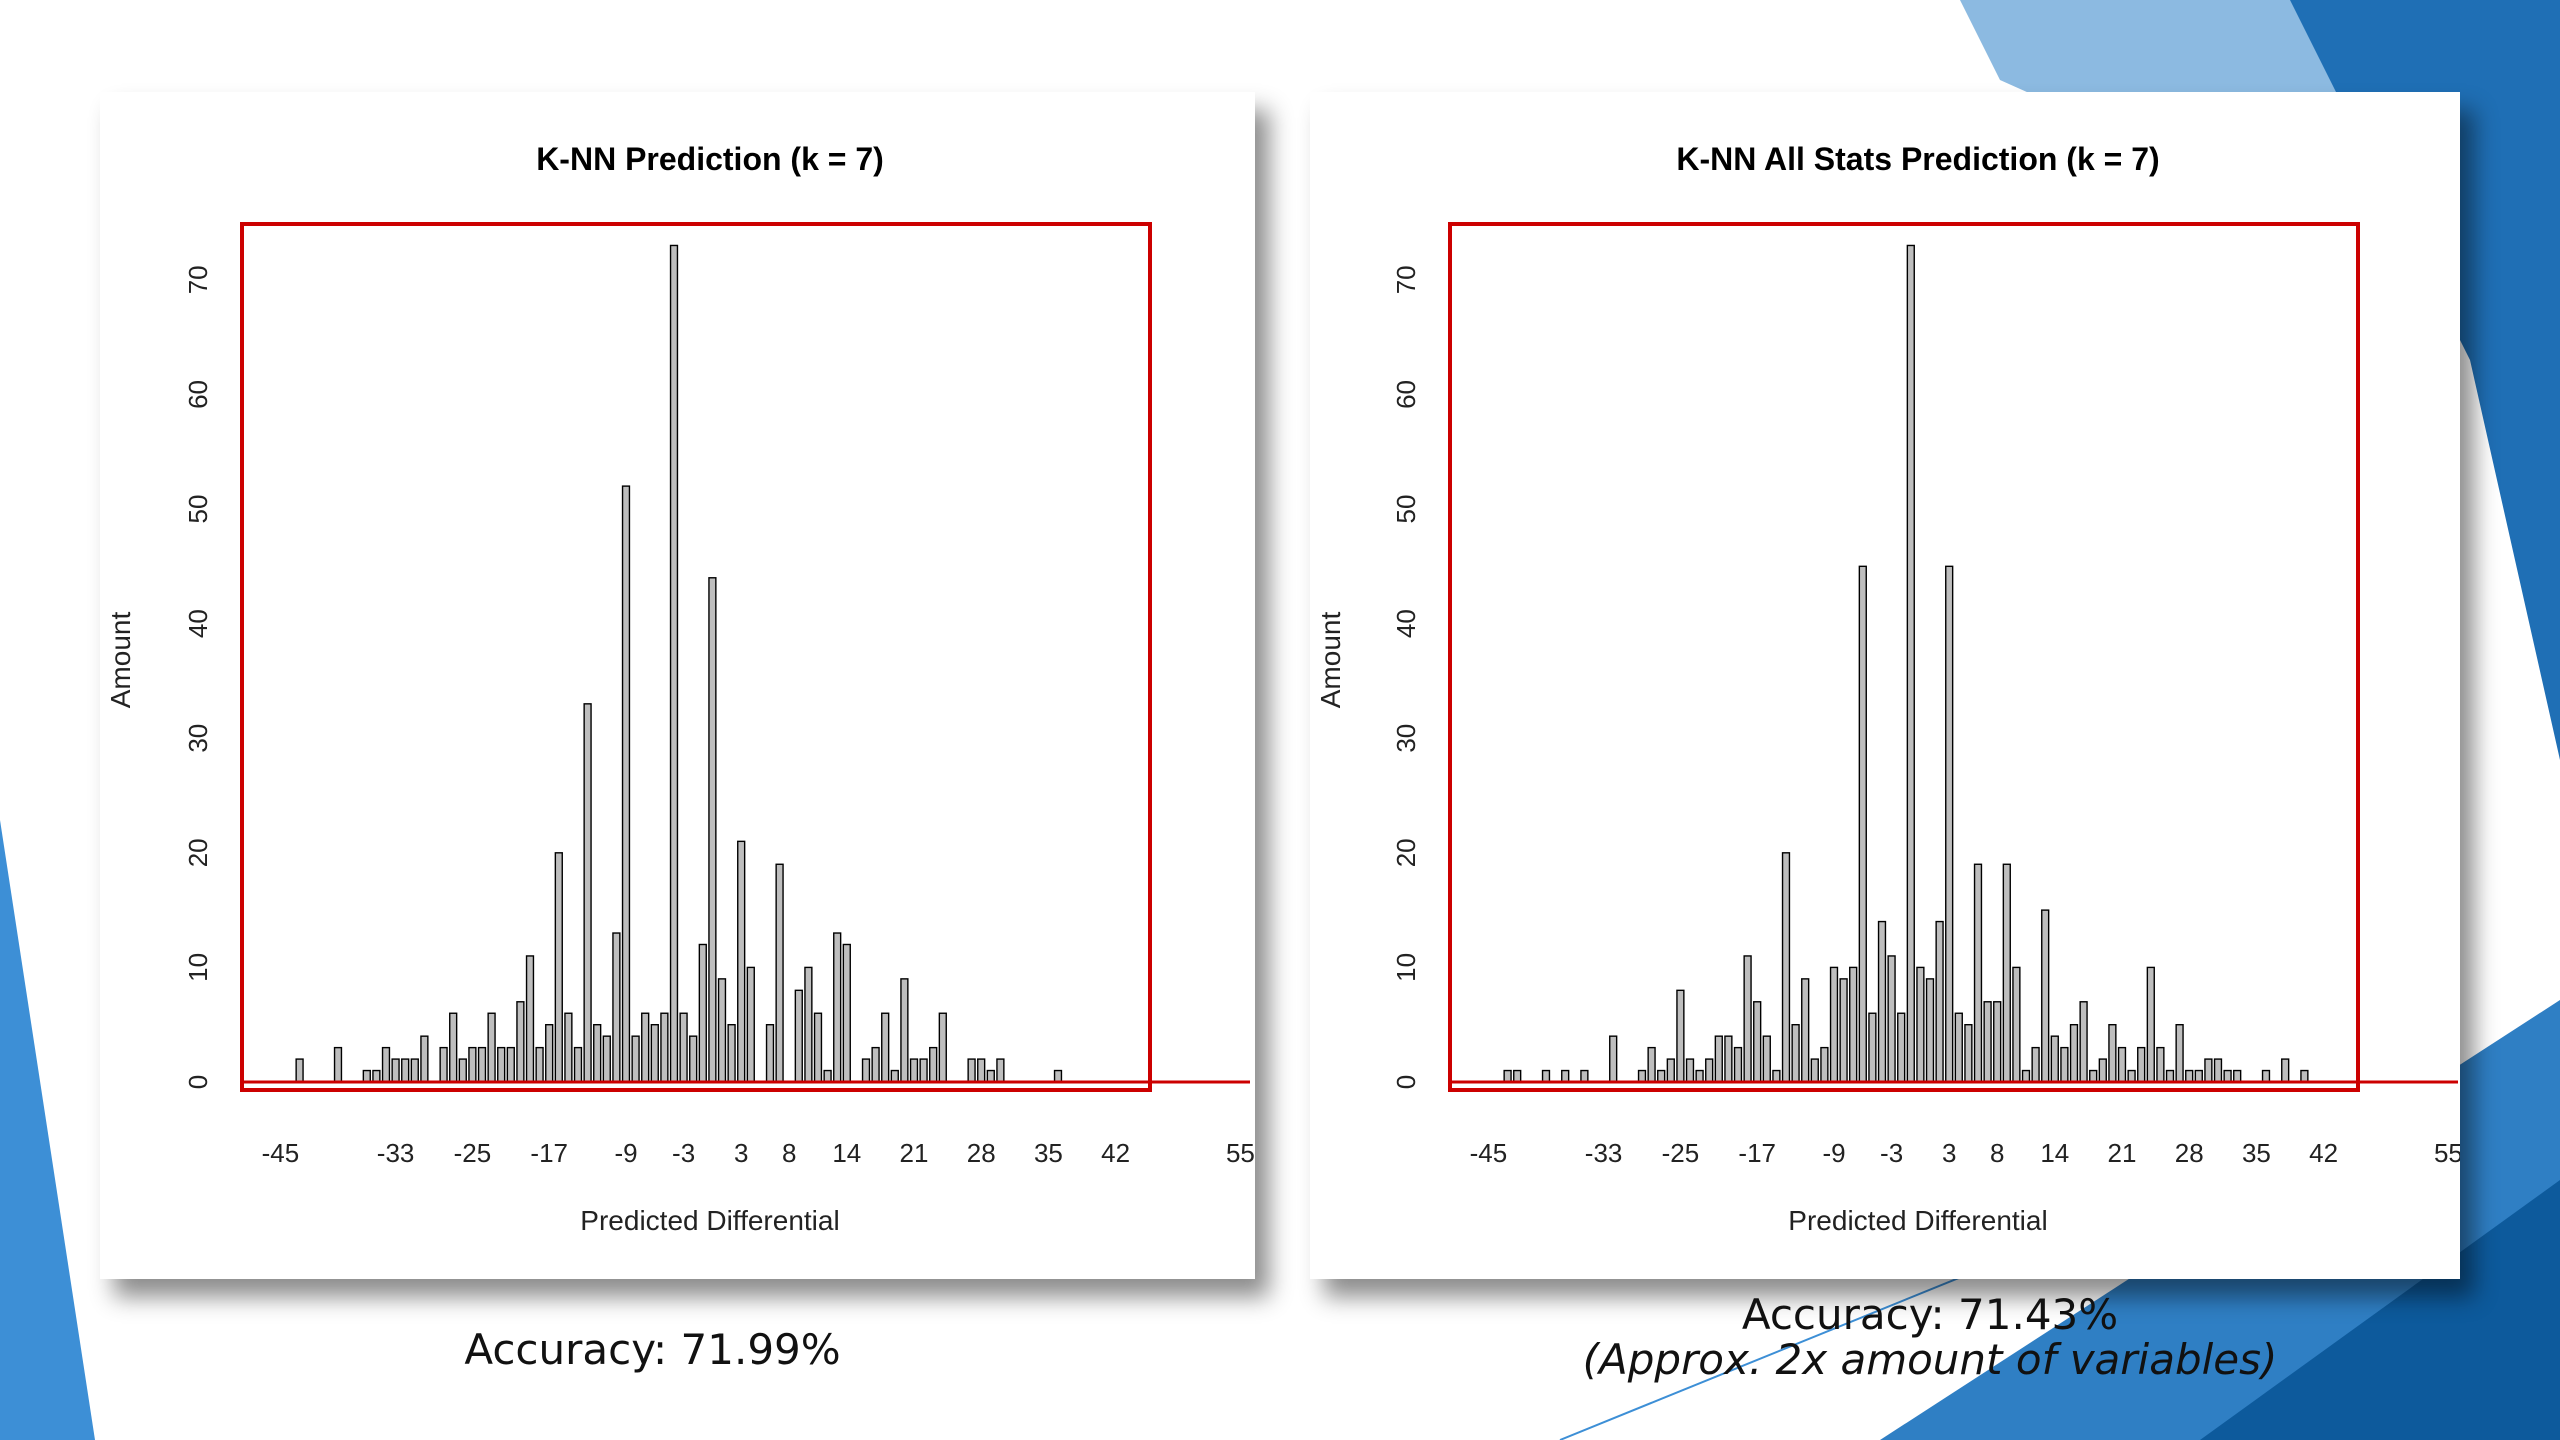  I want to click on y-tick-label: 10, so click(198, 967).